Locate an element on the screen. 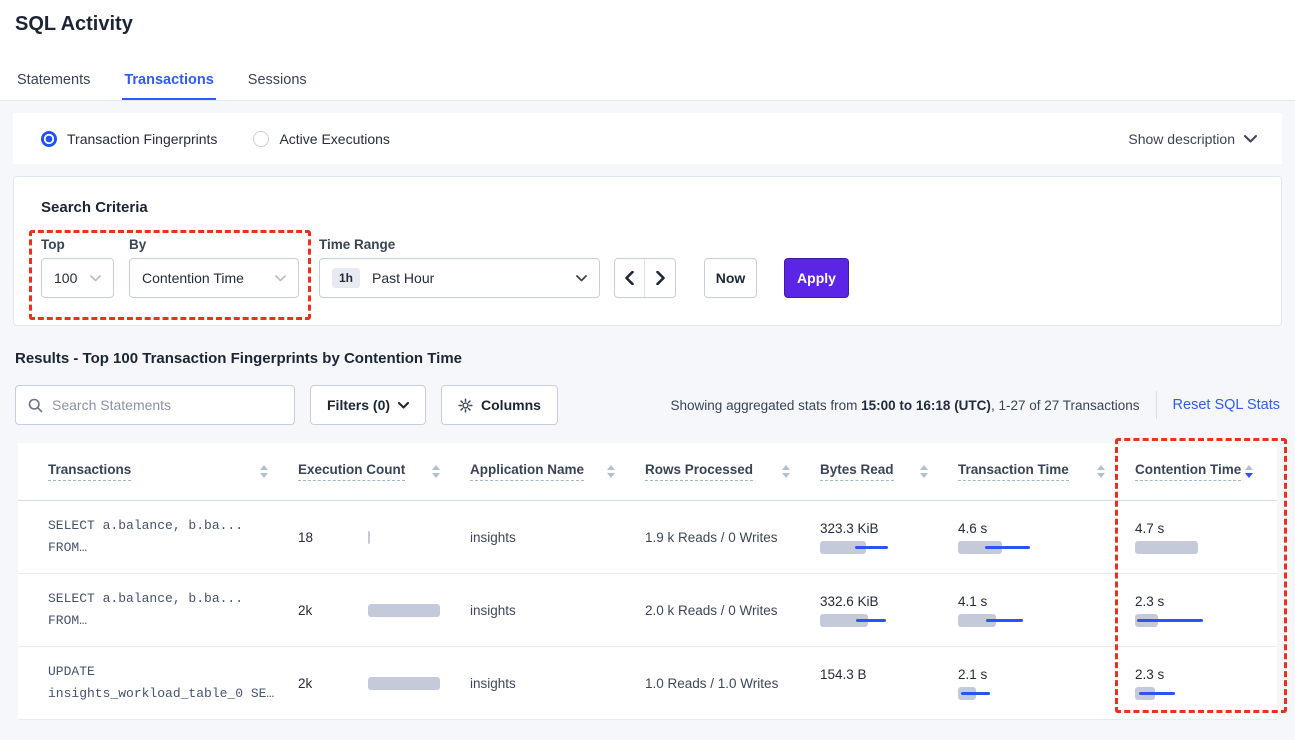 The image size is (1295, 740). radio-active-executions: Active Executions is located at coordinates (321, 138).